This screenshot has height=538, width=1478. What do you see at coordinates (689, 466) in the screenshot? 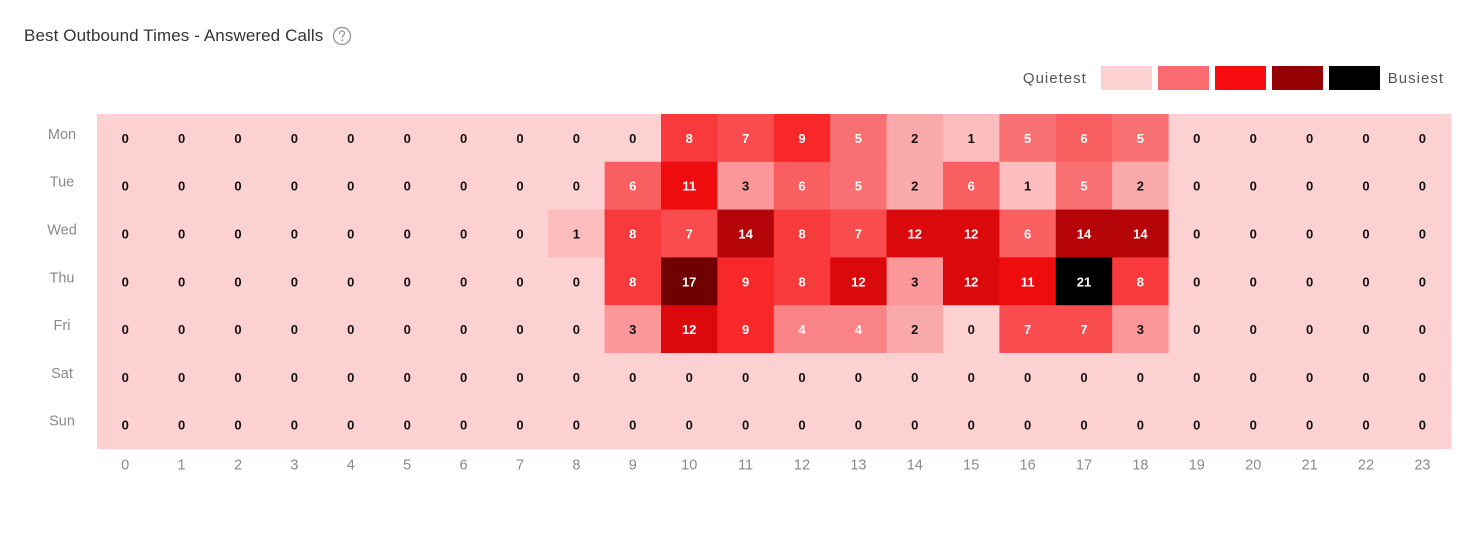
I see `x-tick-label: 10` at bounding box center [689, 466].